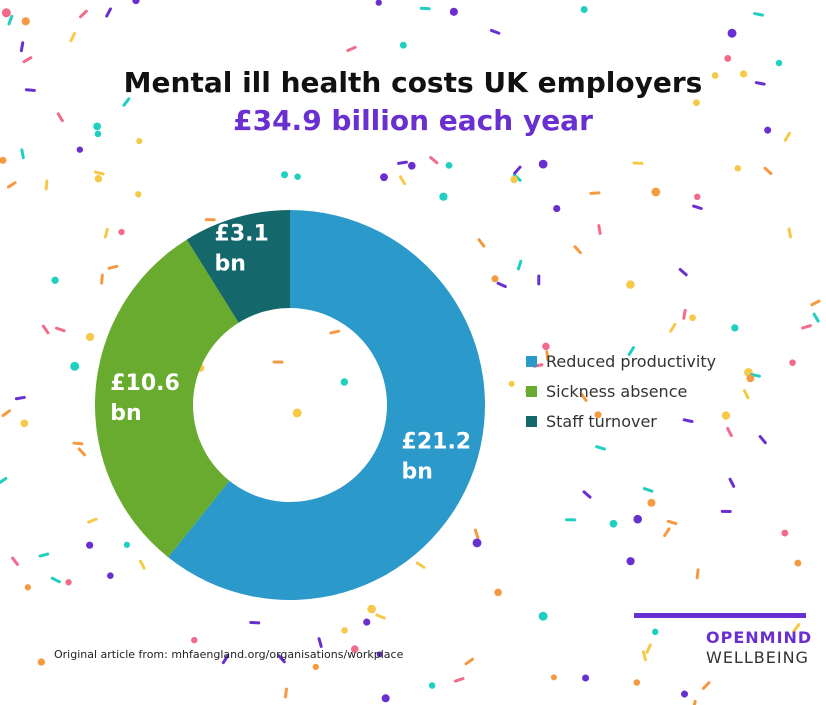  What do you see at coordinates (720, 615) in the screenshot?
I see `logo-bar` at bounding box center [720, 615].